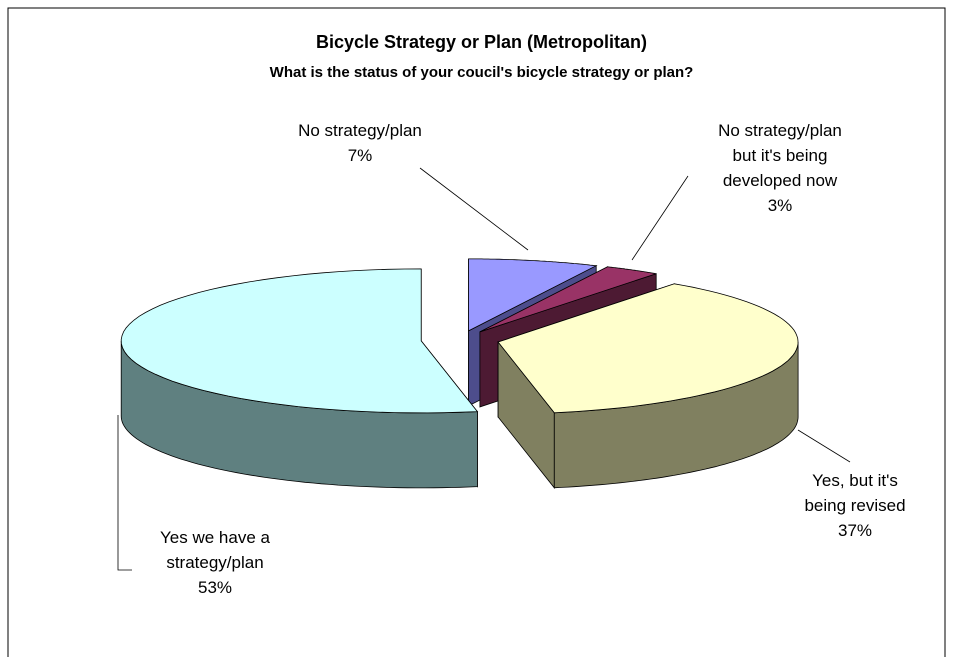 This screenshot has width=963, height=657. What do you see at coordinates (481, 42) in the screenshot?
I see `chart-title: Bicycle Strategy or Plan (Metropolitan)` at bounding box center [481, 42].